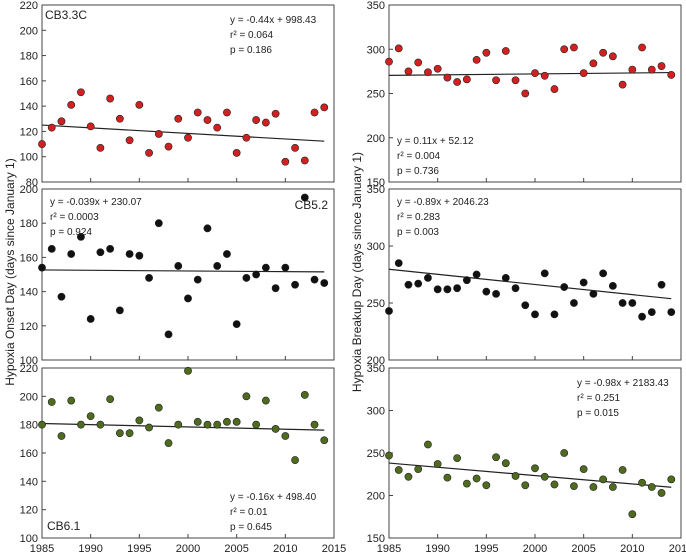  What do you see at coordinates (249, 512) in the screenshot?
I see `r-squared: r² = 0.01` at bounding box center [249, 512].